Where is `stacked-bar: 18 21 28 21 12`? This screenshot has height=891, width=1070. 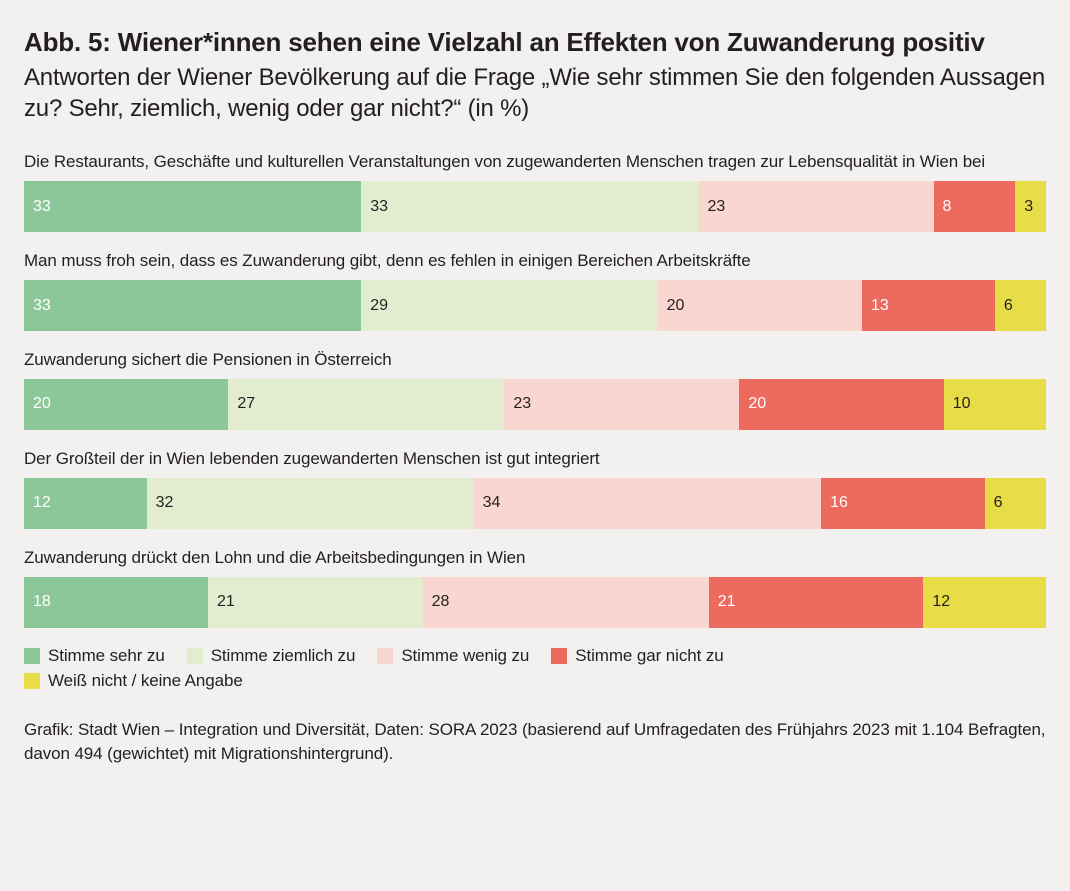
stacked-bar: 18 21 28 21 12 is located at coordinates (535, 602).